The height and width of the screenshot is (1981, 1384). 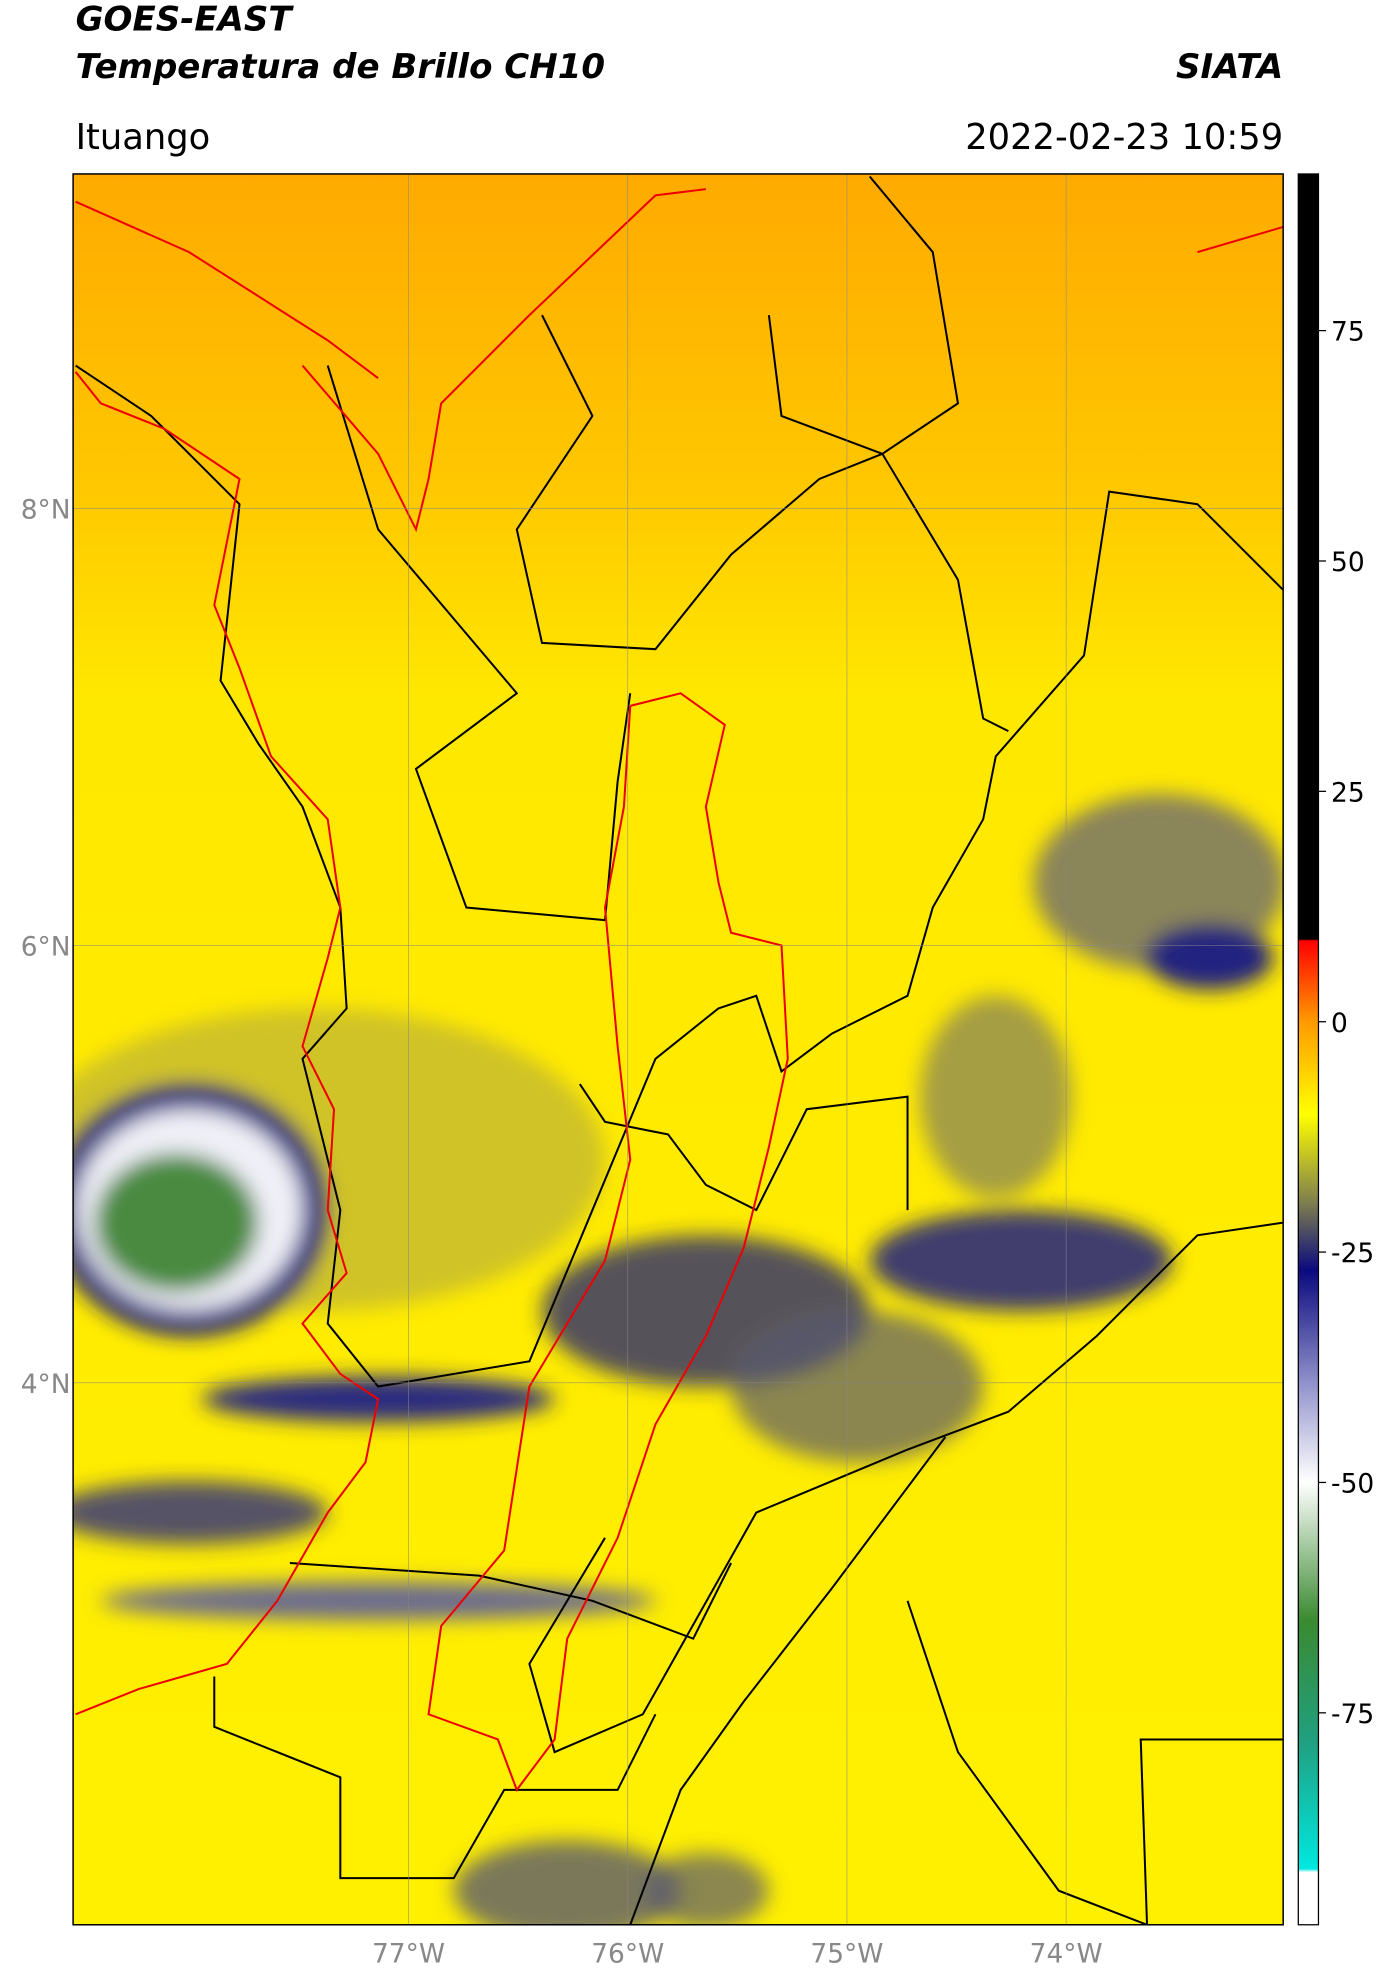 What do you see at coordinates (1352, 1714) in the screenshot?
I see `colorbar-tick-label: -75` at bounding box center [1352, 1714].